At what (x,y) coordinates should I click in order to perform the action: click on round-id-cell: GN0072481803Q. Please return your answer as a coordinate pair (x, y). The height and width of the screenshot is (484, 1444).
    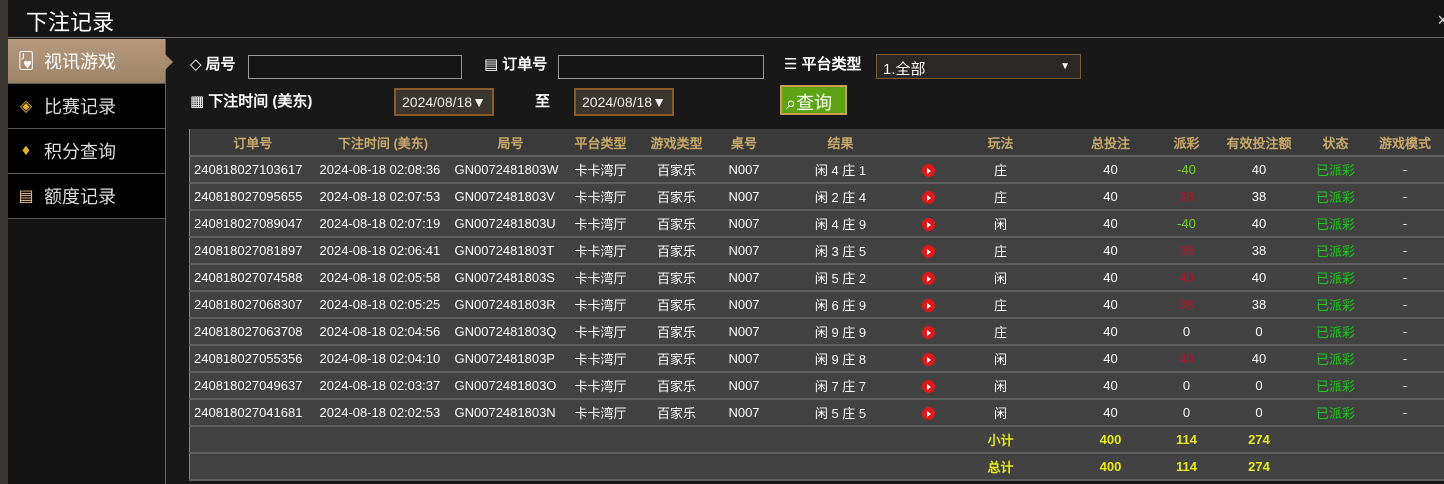
    Looking at the image, I should click on (510, 332).